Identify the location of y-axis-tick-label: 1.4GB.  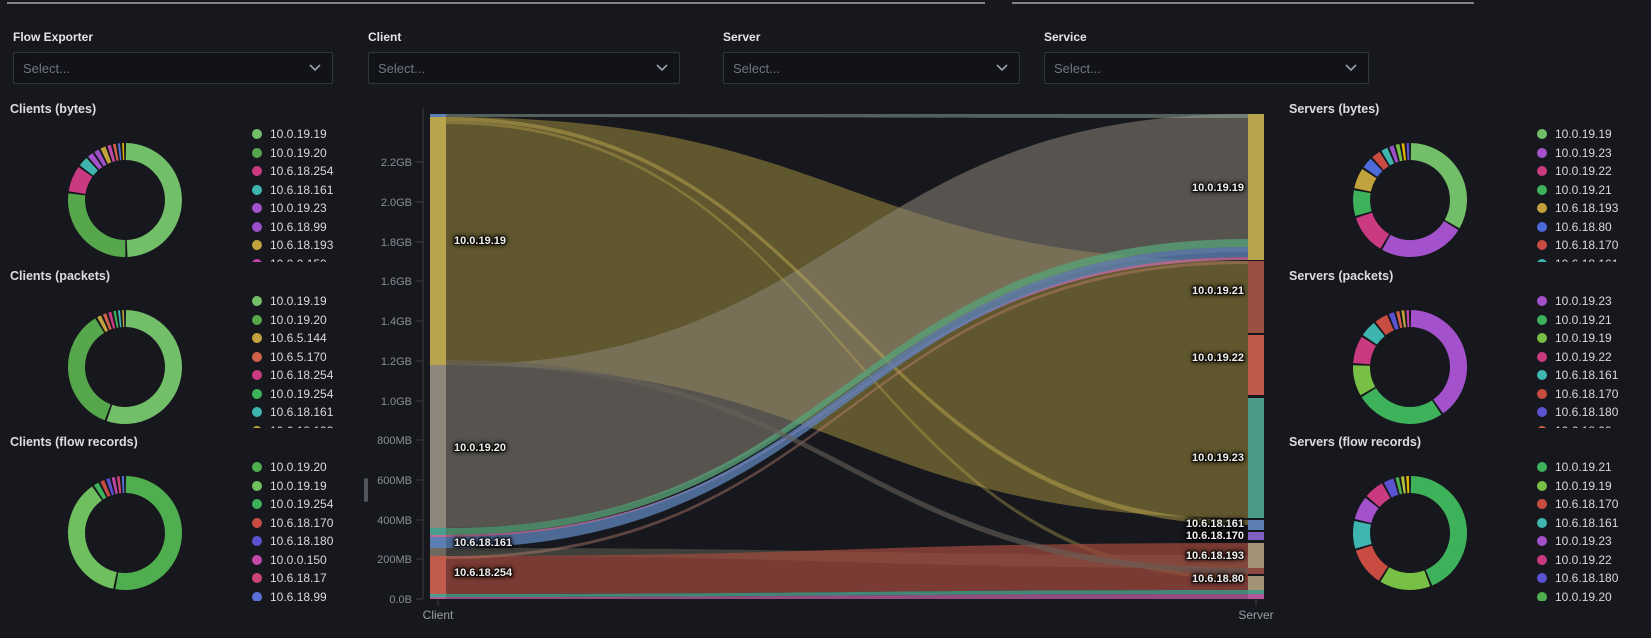
(396, 322).